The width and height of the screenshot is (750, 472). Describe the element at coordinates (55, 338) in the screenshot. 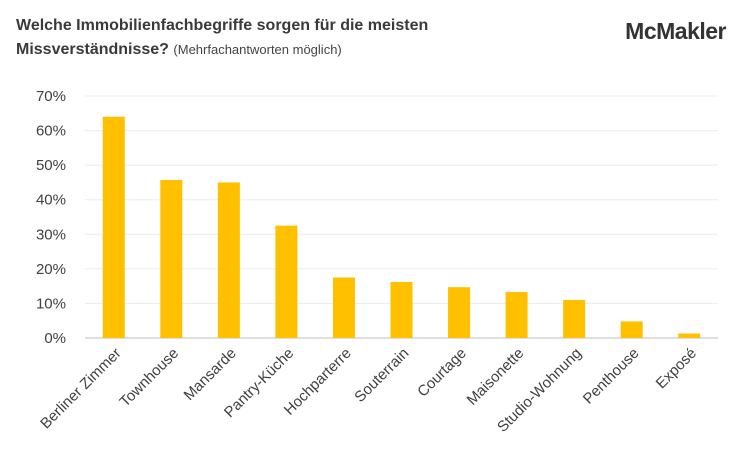

I see `y-tick-label: 0%` at that location.